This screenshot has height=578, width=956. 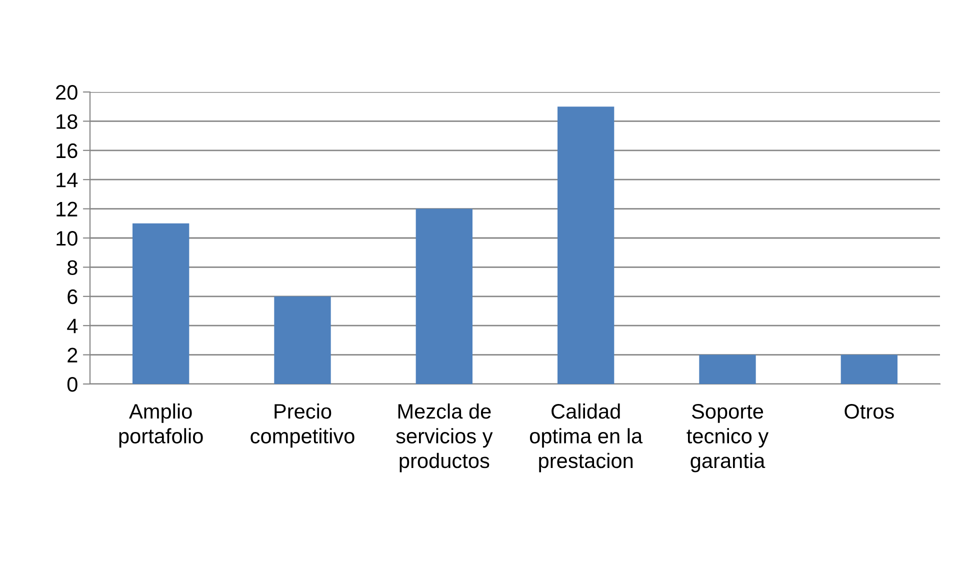 What do you see at coordinates (73, 267) in the screenshot?
I see `y-tick-label: 8` at bounding box center [73, 267].